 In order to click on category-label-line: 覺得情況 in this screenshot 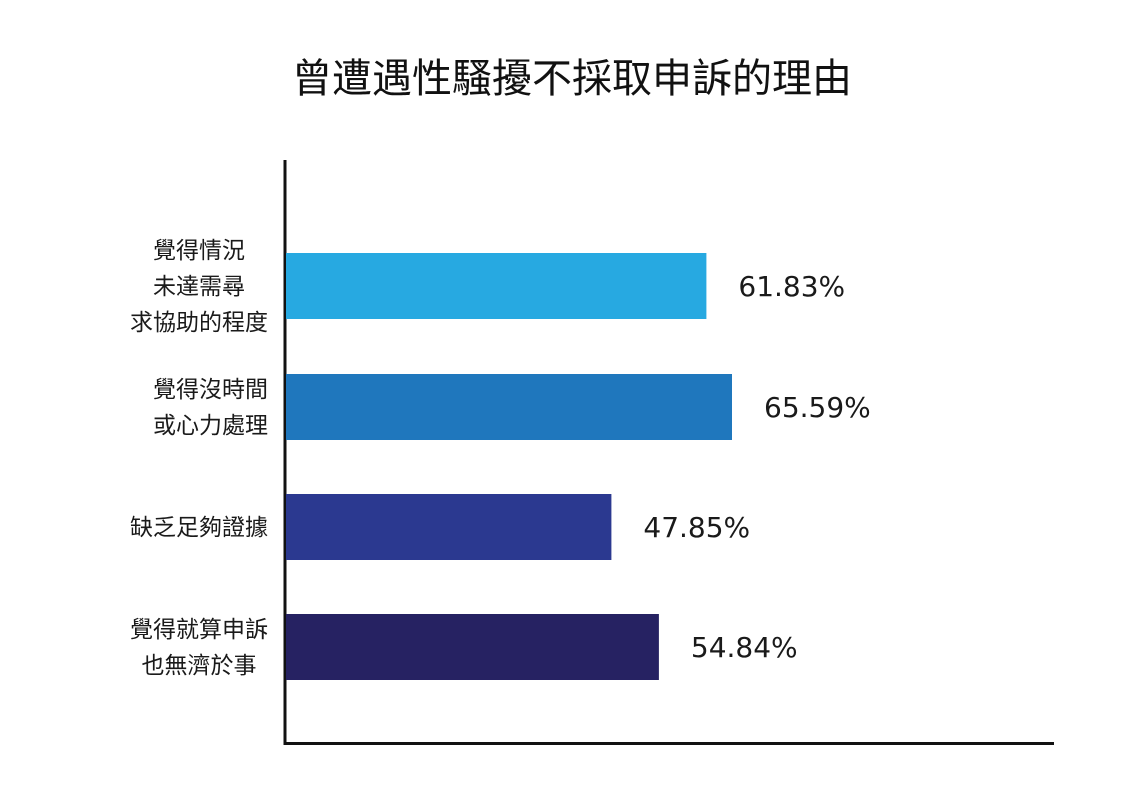, I will do `click(199, 251)`.